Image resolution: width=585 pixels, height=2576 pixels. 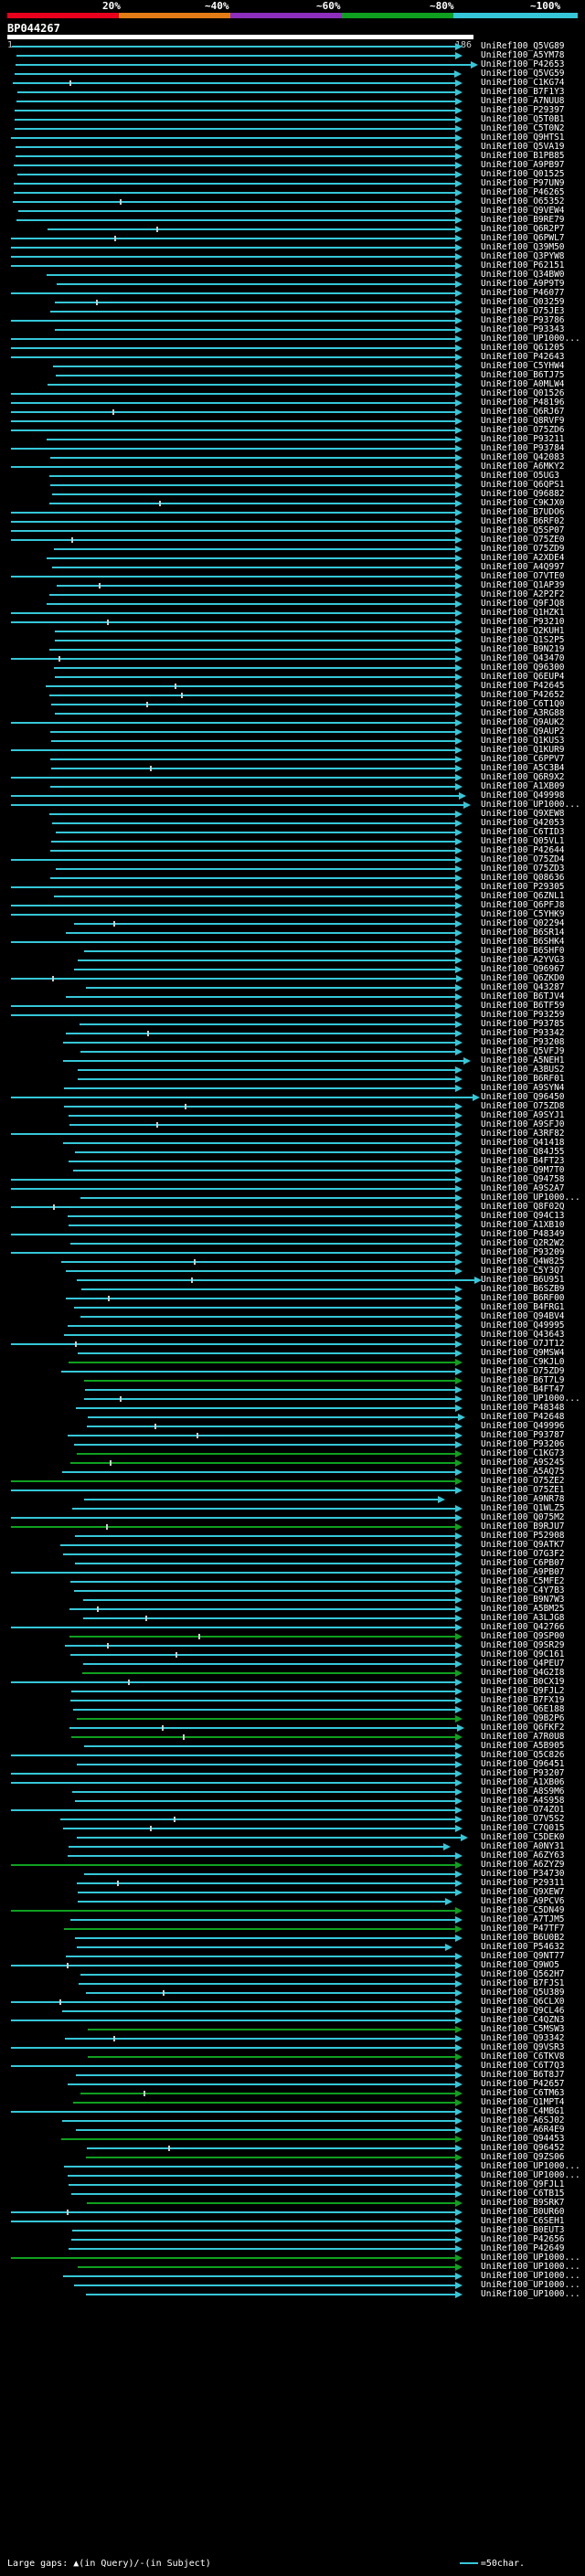 What do you see at coordinates (293, 1371) in the screenshot?
I see `hit-row: UniRef100_O75ZD9` at bounding box center [293, 1371].